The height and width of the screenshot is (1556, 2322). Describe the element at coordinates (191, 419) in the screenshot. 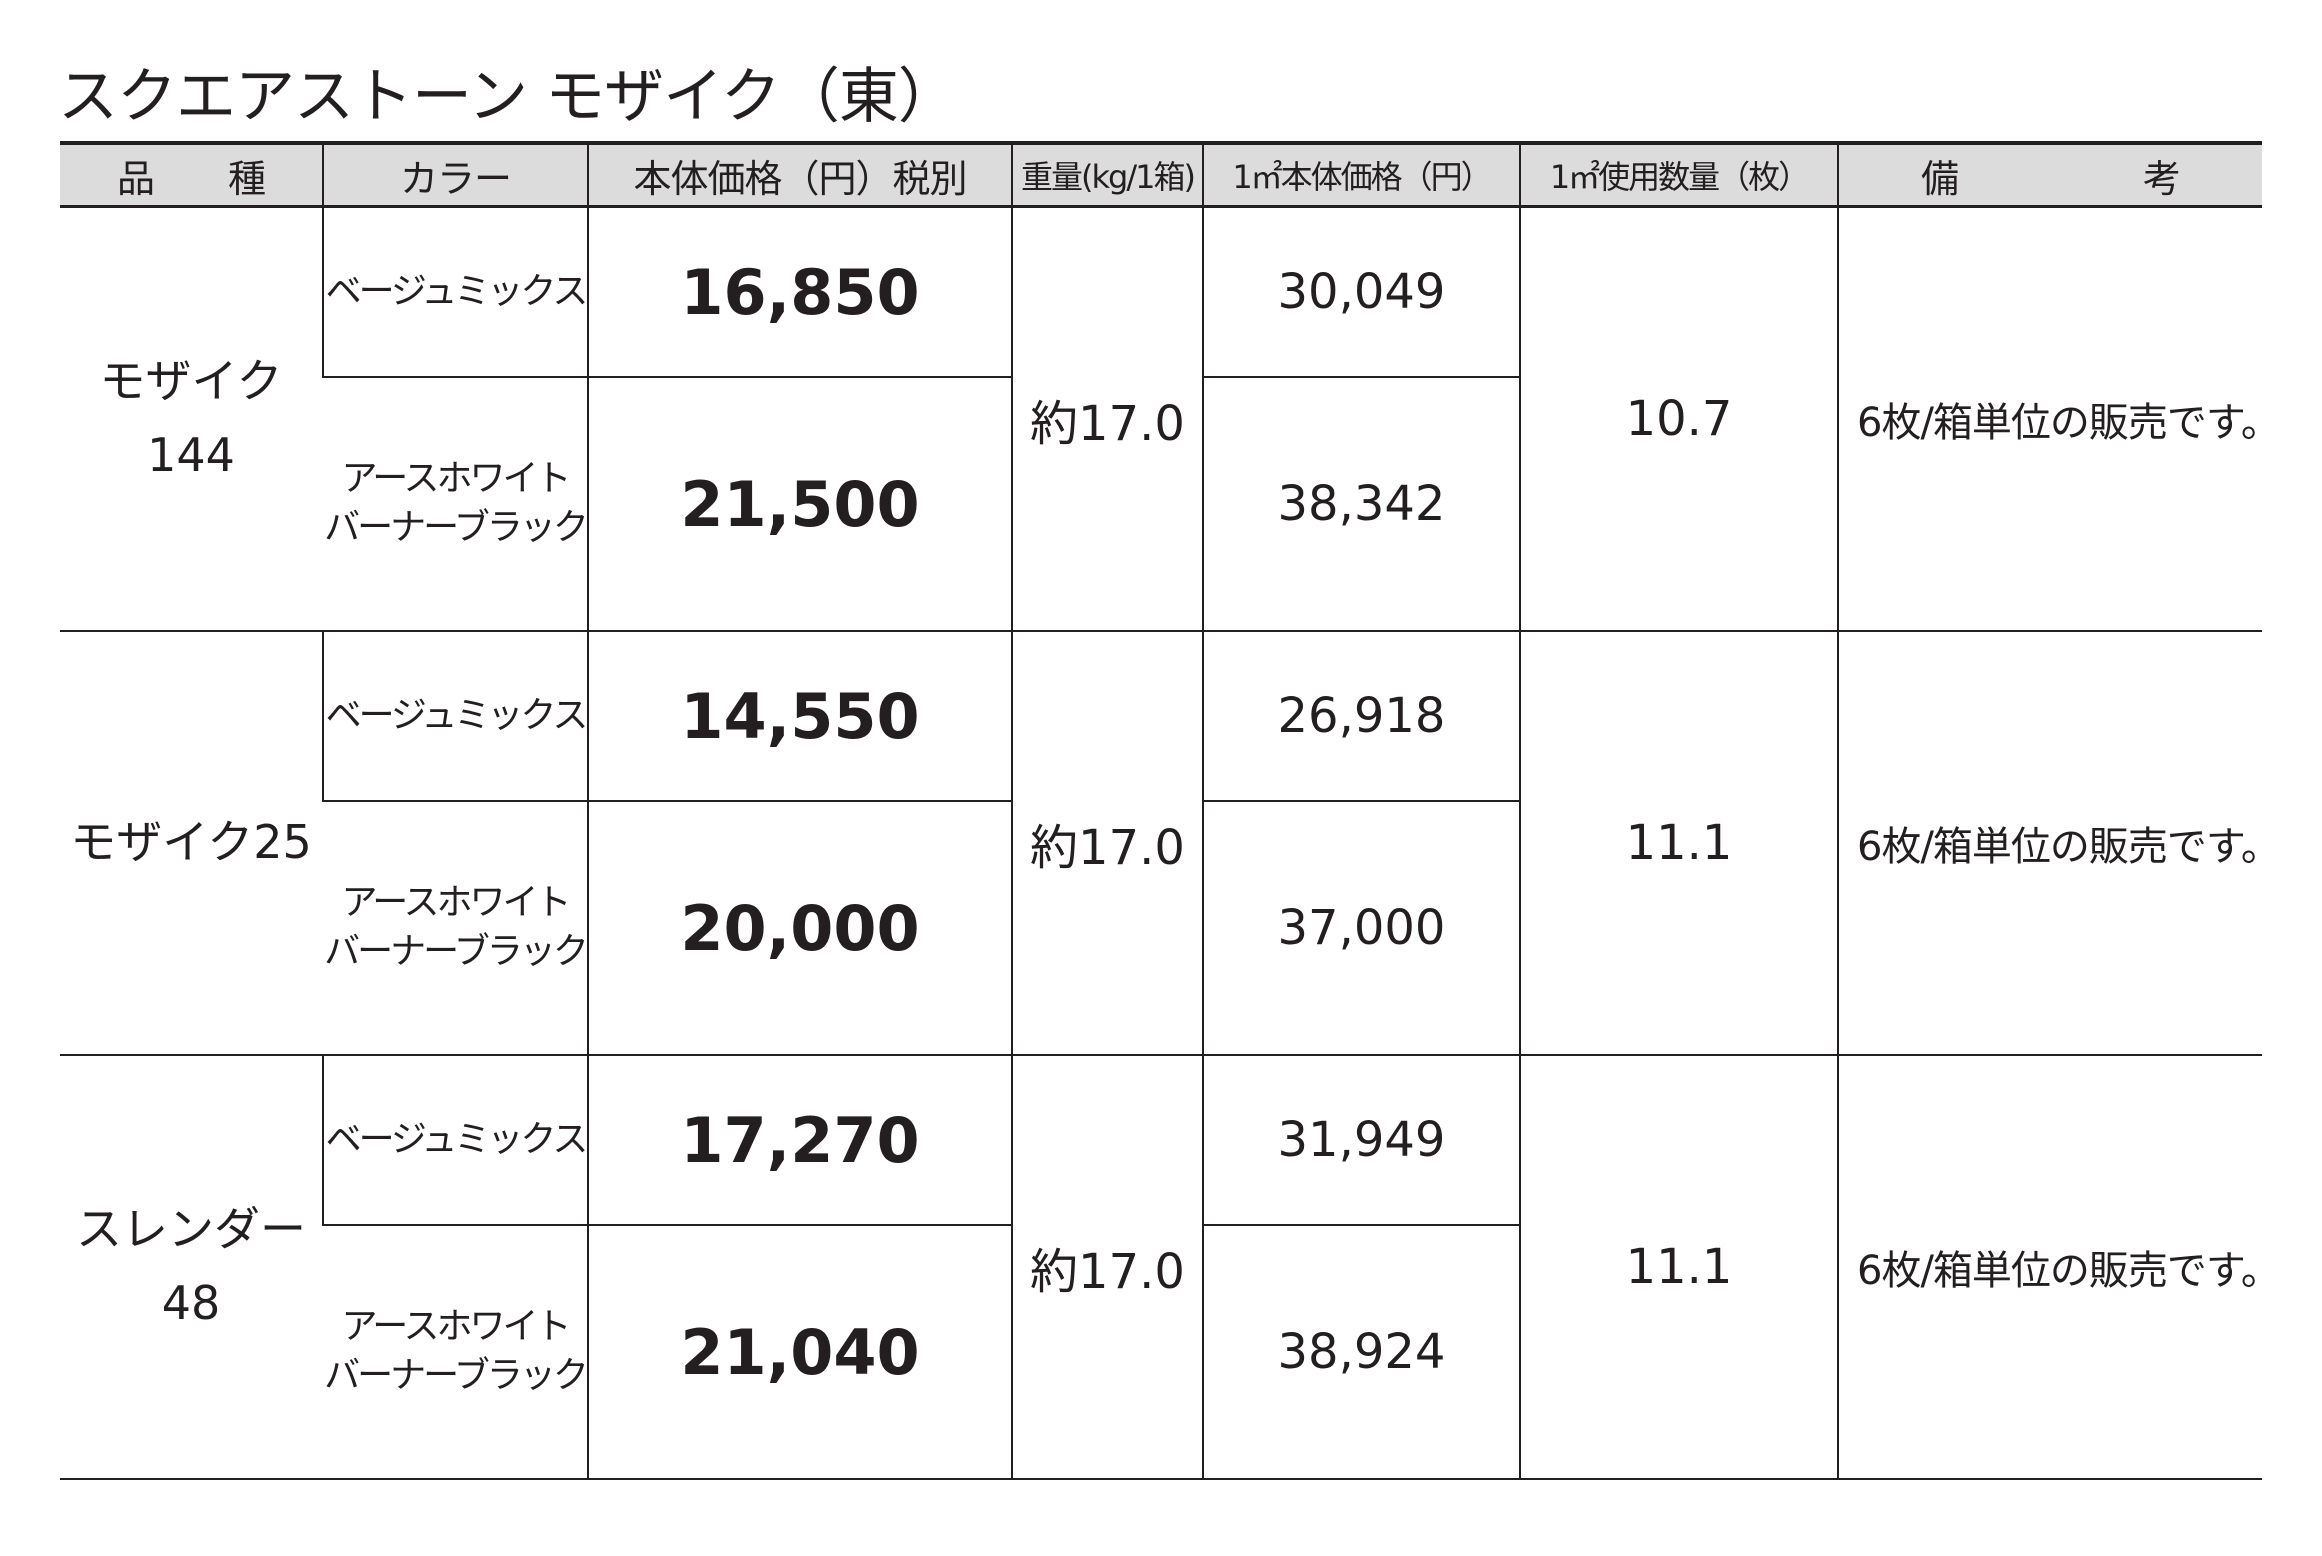

I see `variety-cell: モザイク 144` at that location.